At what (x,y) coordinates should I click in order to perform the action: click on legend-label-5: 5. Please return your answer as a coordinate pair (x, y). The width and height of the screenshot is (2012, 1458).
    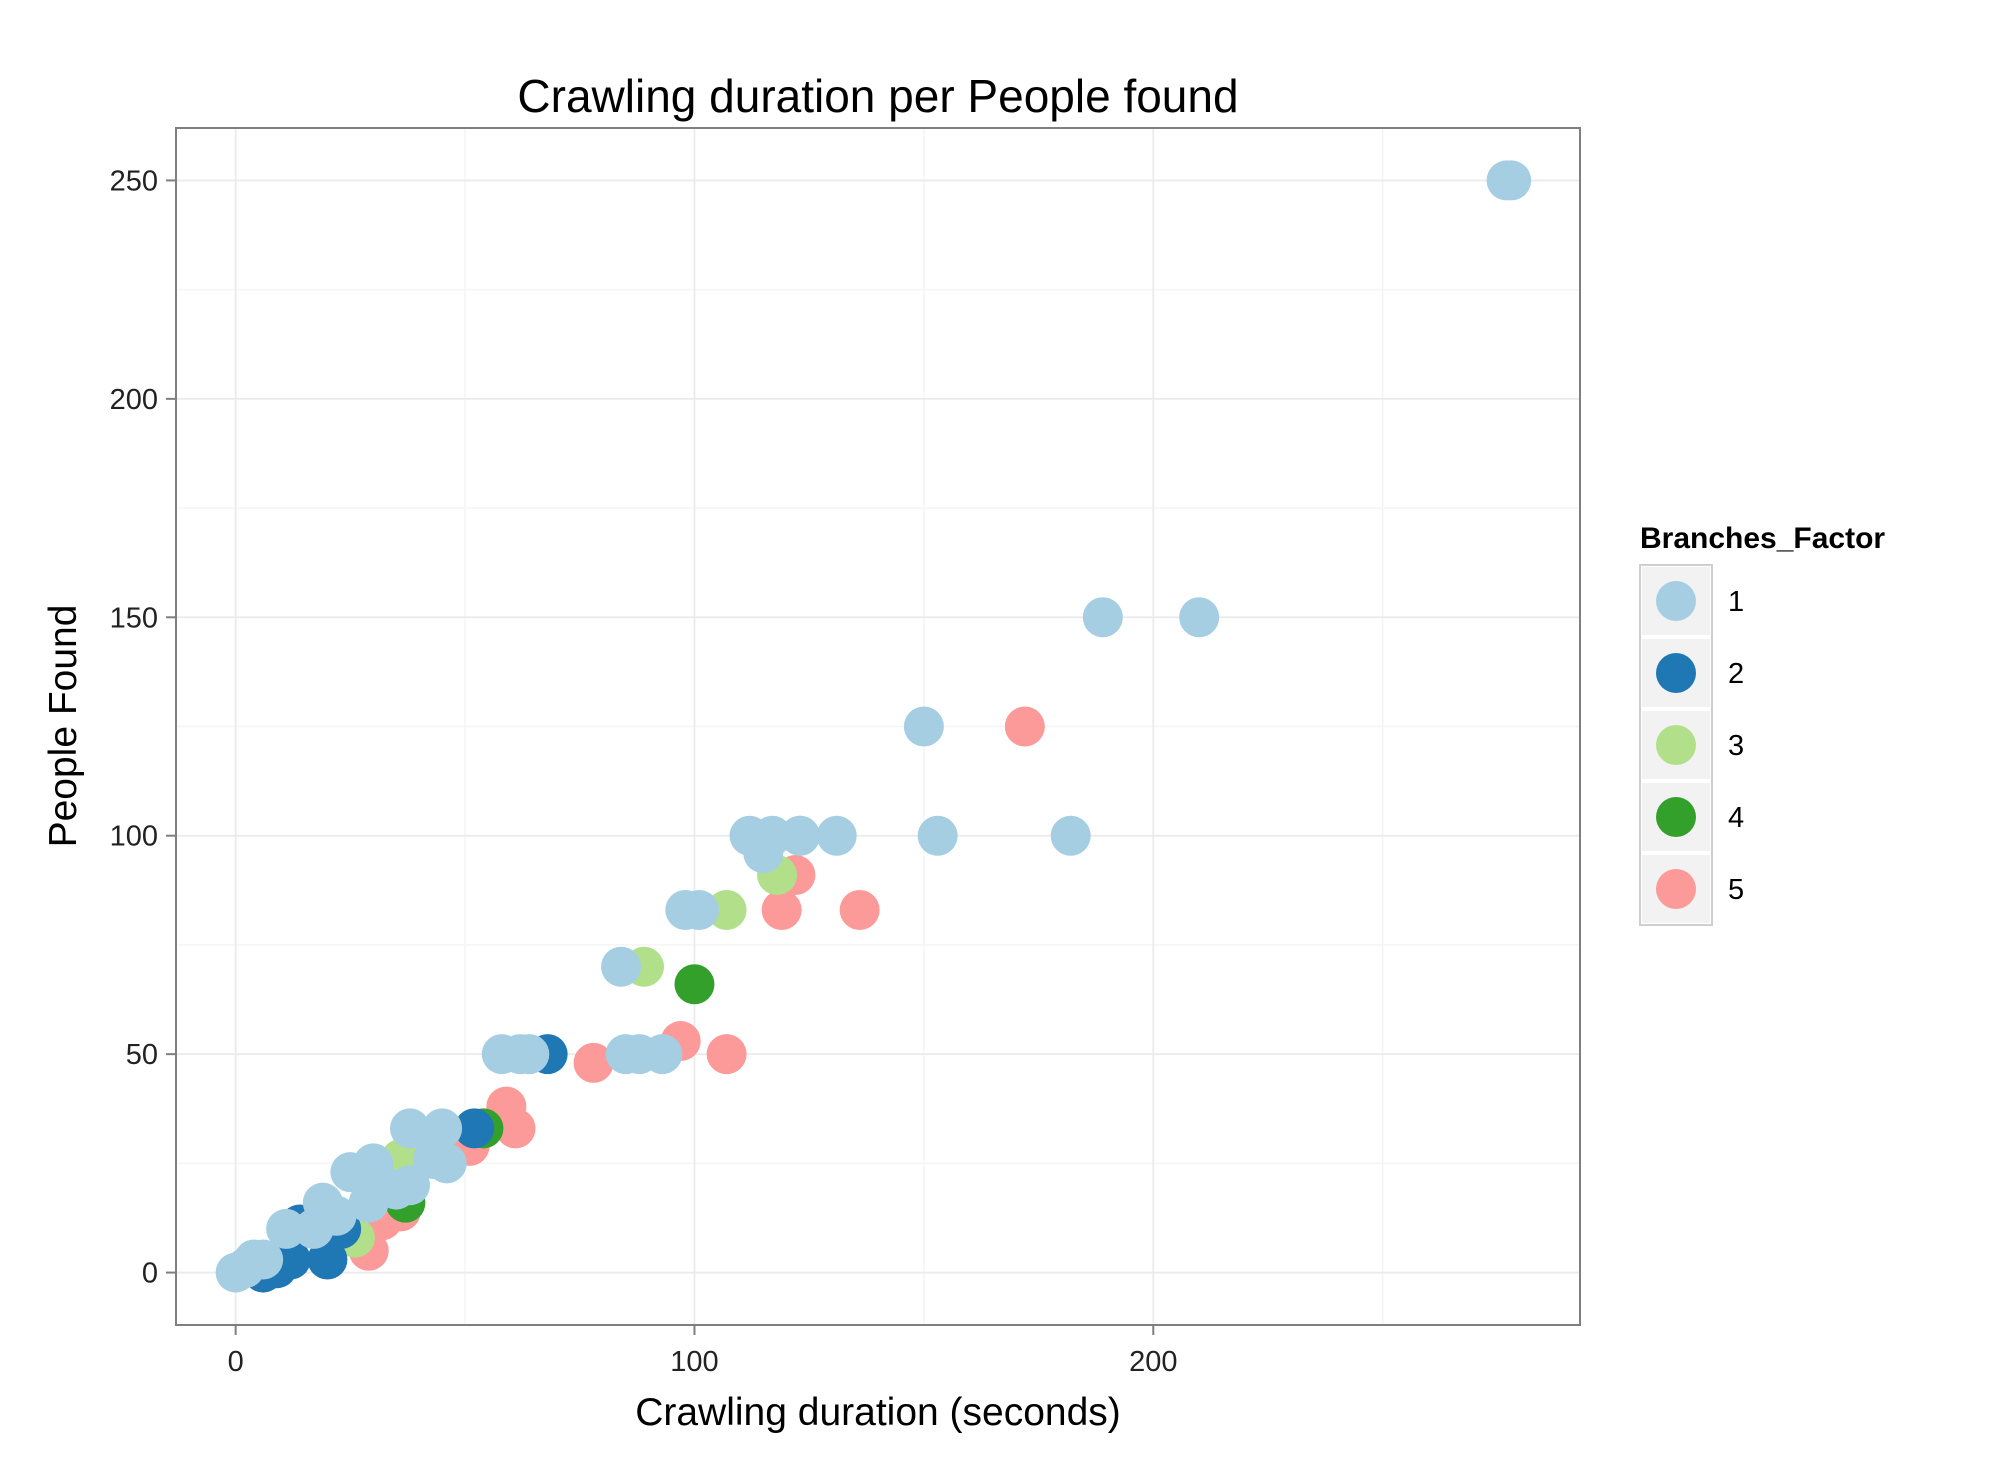
    Looking at the image, I should click on (1736, 890).